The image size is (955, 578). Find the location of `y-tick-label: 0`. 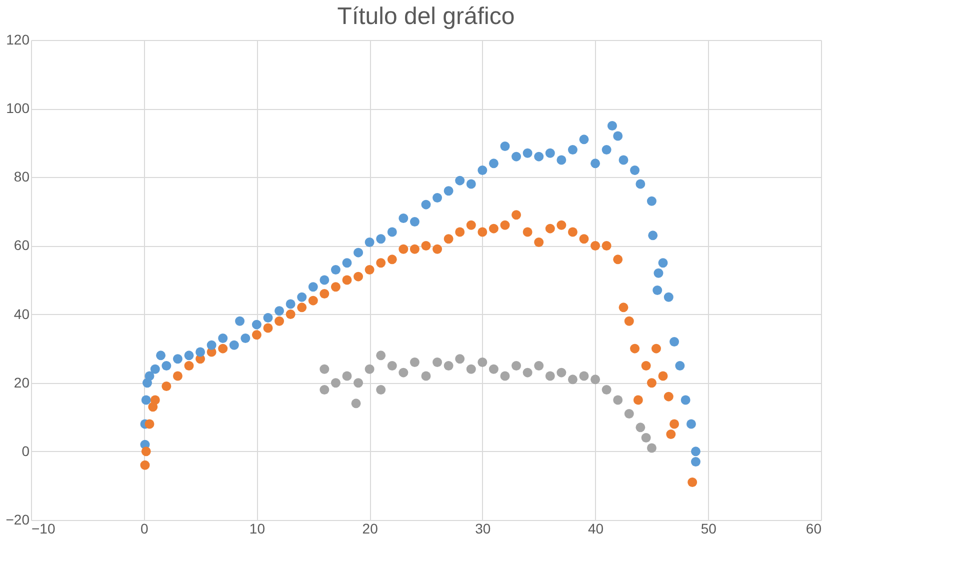

y-tick-label: 0 is located at coordinates (26, 450).